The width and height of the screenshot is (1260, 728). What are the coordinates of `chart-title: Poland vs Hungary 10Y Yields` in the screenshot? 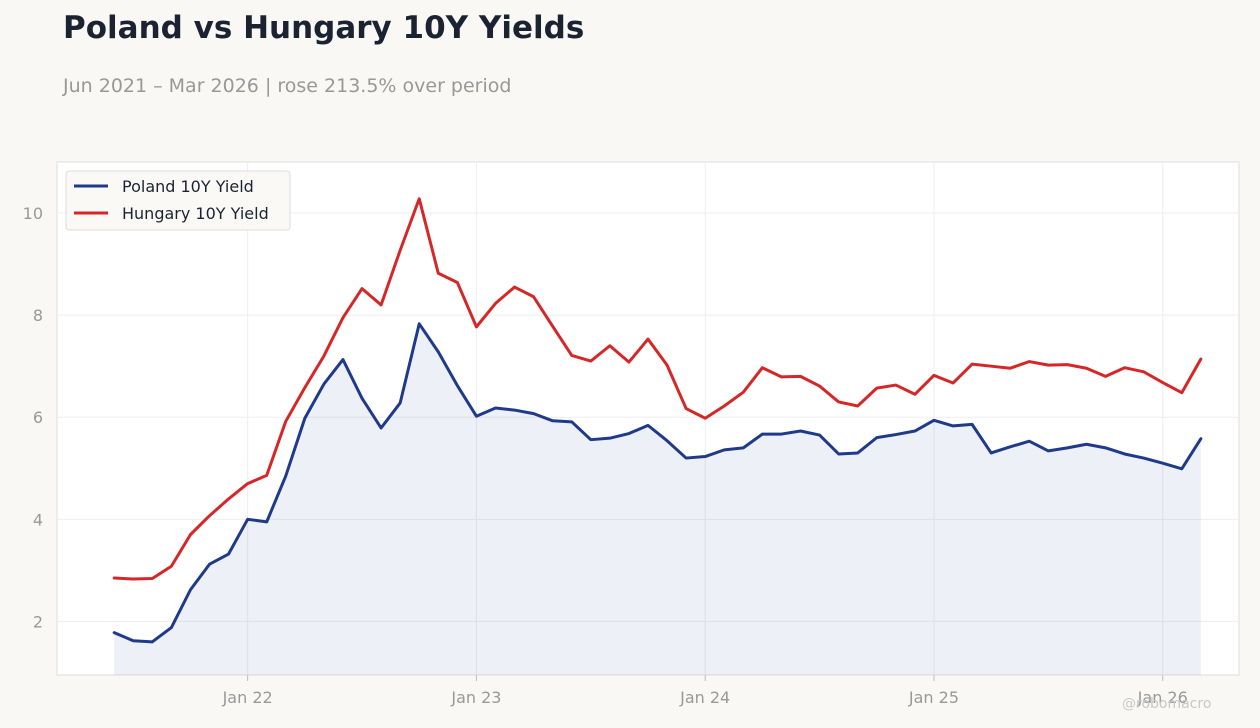 It's located at (324, 28).